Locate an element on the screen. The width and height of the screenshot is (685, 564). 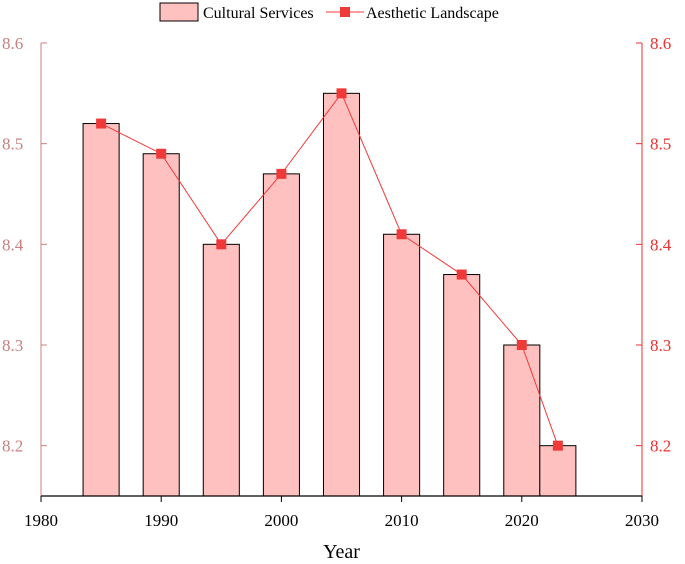
y-tick-label-left: 8.3 is located at coordinates (12, 345).